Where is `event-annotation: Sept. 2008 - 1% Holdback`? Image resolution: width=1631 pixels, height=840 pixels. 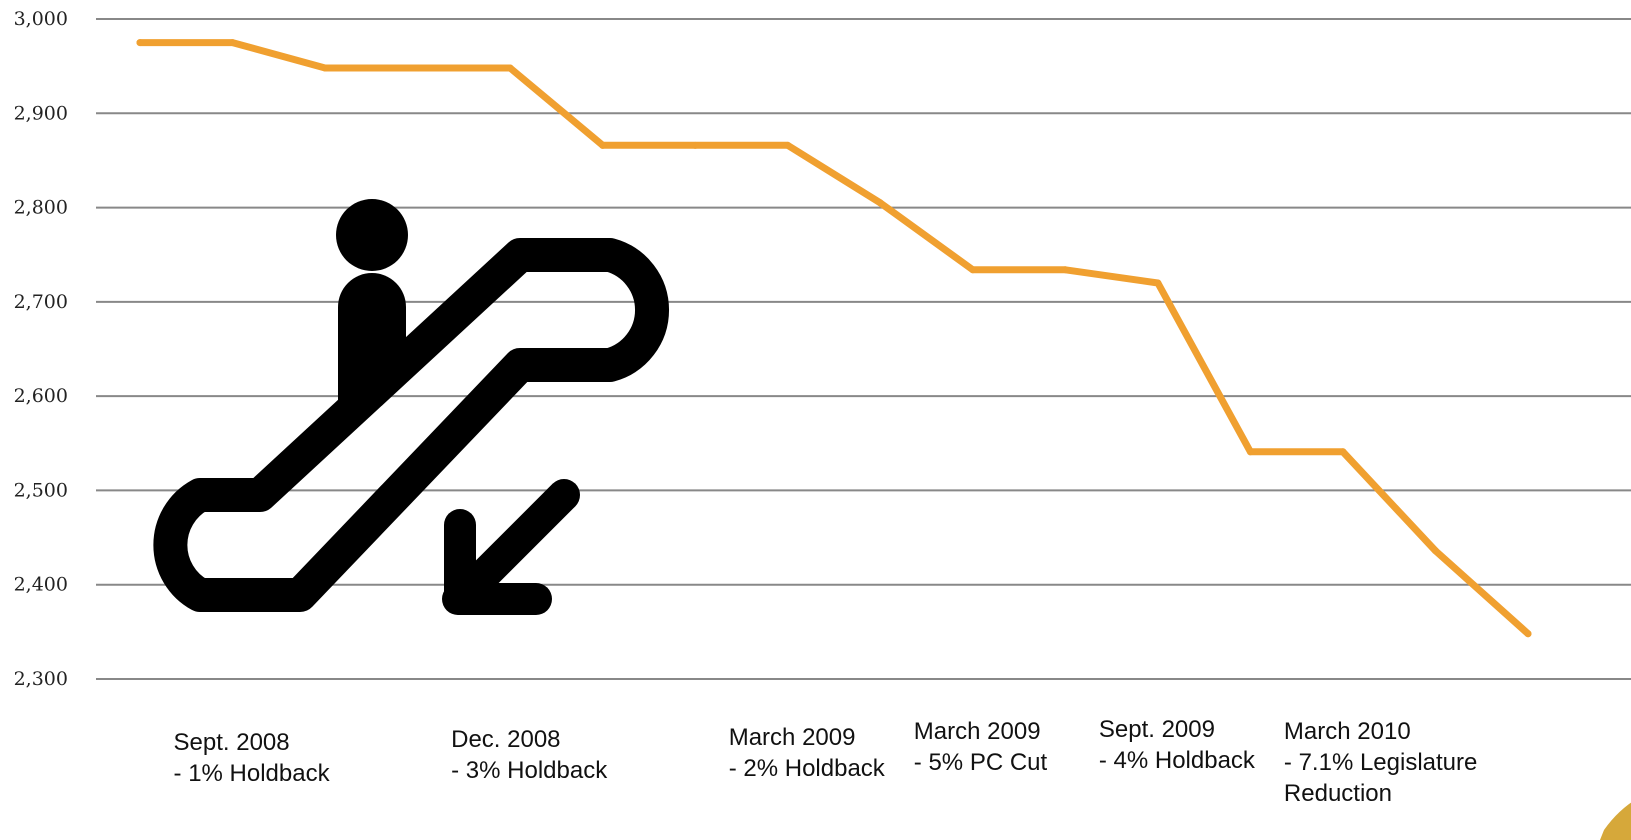 event-annotation: Sept. 2008 - 1% Holdback is located at coordinates (252, 758).